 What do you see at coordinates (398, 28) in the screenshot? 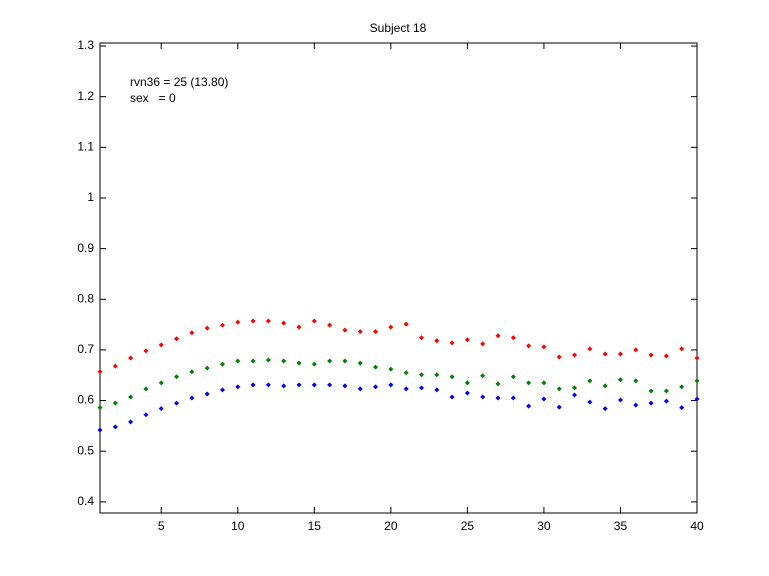
I see `chart-title: Subject 18` at bounding box center [398, 28].